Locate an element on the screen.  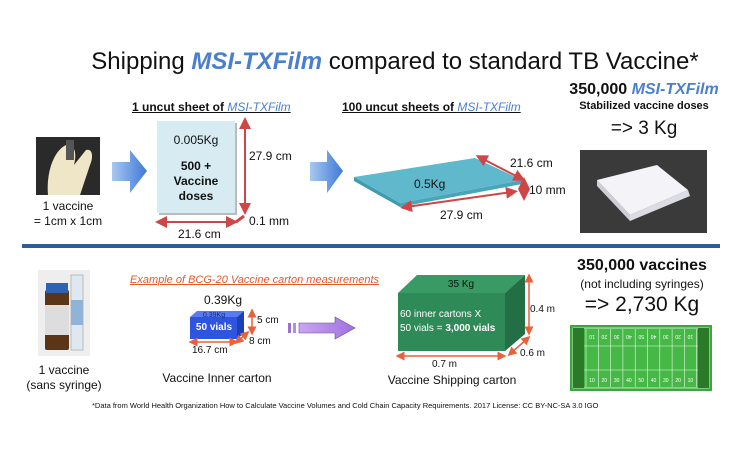
vial-caption: (sans syringe) is located at coordinates (64, 385).